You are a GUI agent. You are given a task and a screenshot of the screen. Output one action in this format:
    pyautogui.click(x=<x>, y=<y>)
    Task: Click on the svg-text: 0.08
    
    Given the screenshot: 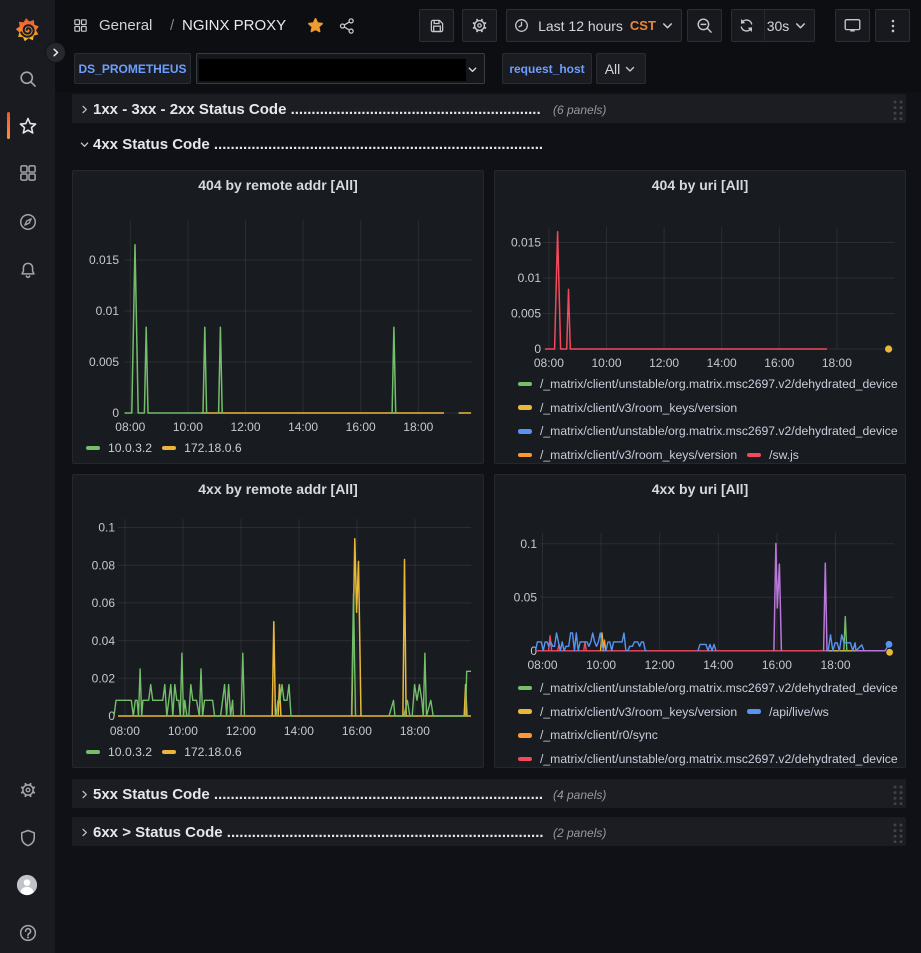 What is the action you would take?
    pyautogui.click(x=104, y=565)
    